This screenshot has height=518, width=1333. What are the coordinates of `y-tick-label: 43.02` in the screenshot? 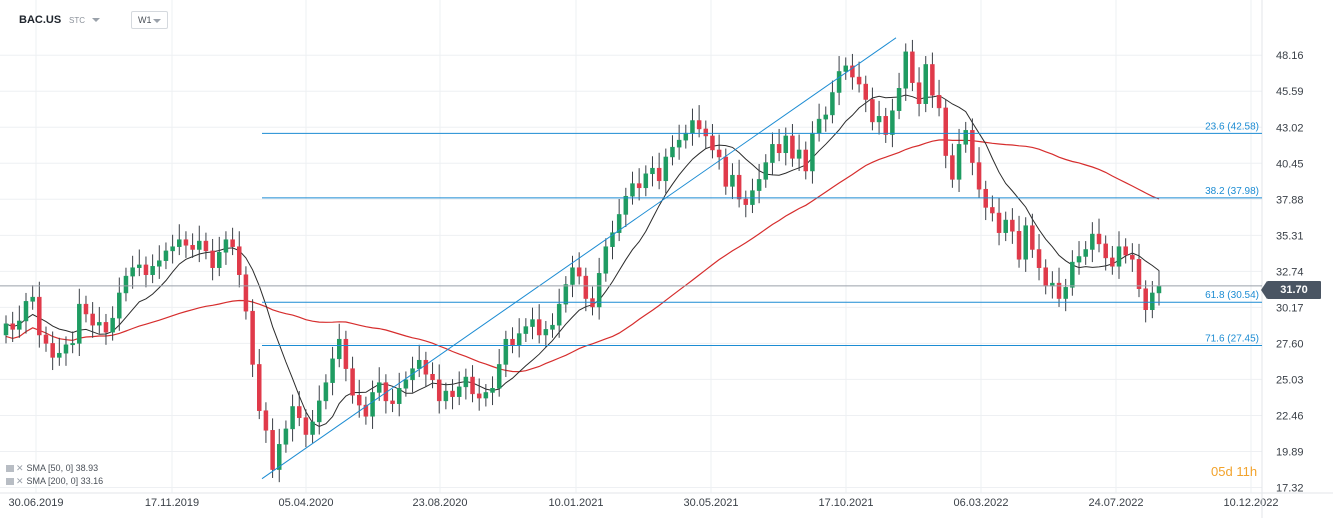 It's located at (1290, 128).